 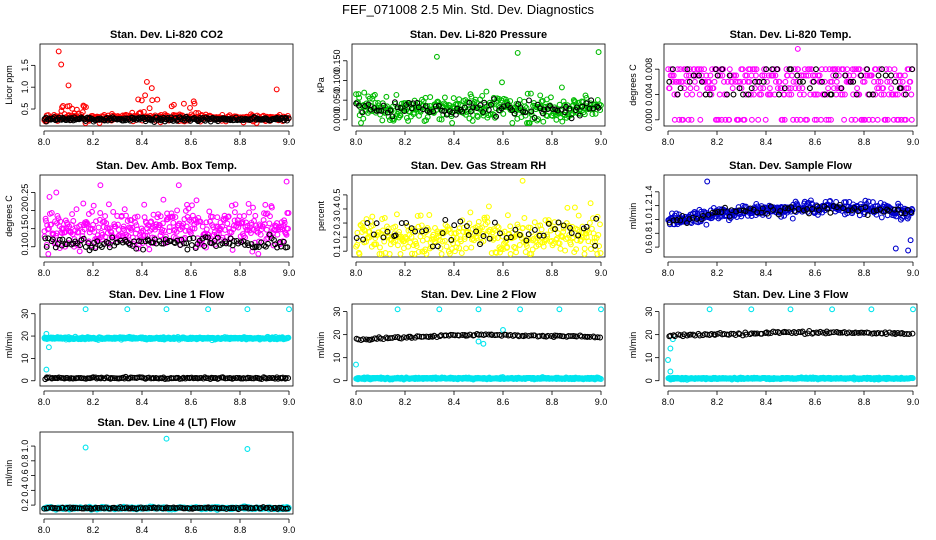 What do you see at coordinates (790, 166) in the screenshot?
I see `panel-title: Stan. Dev. Sample Flow` at bounding box center [790, 166].